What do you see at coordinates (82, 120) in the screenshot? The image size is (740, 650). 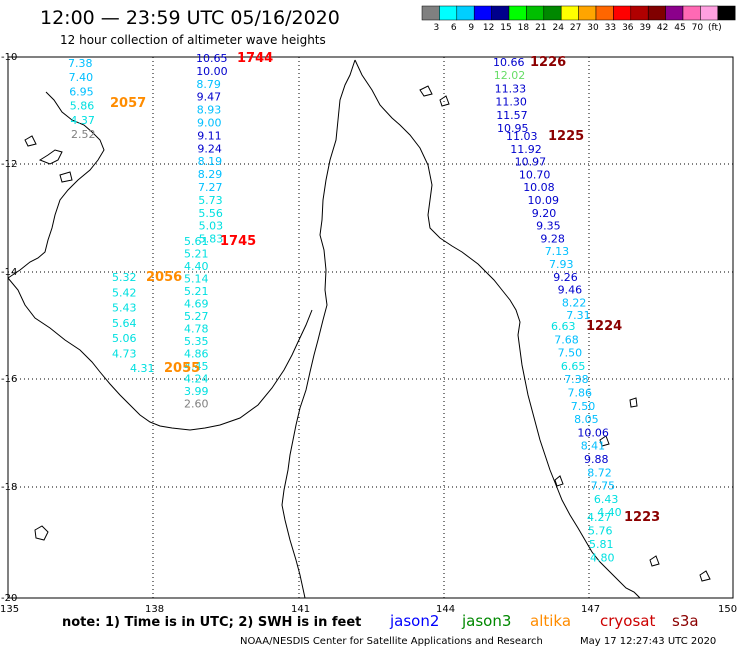 I see `wave-height-value: 4.37` at bounding box center [82, 120].